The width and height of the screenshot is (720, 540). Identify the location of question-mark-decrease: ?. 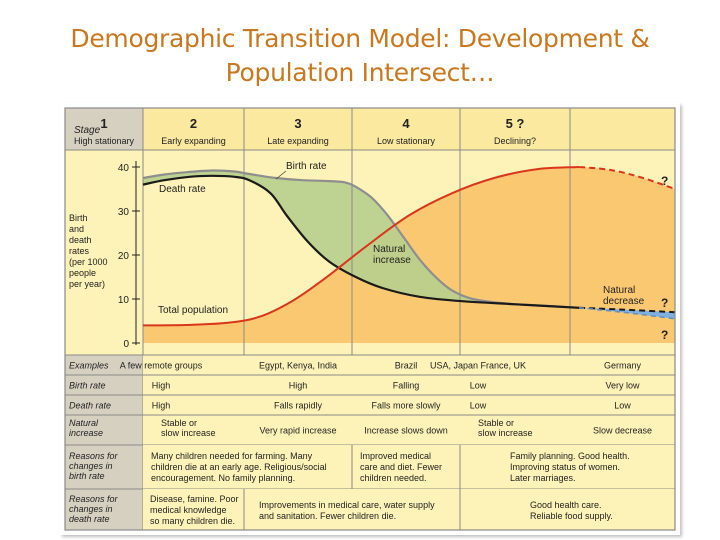
(664, 303).